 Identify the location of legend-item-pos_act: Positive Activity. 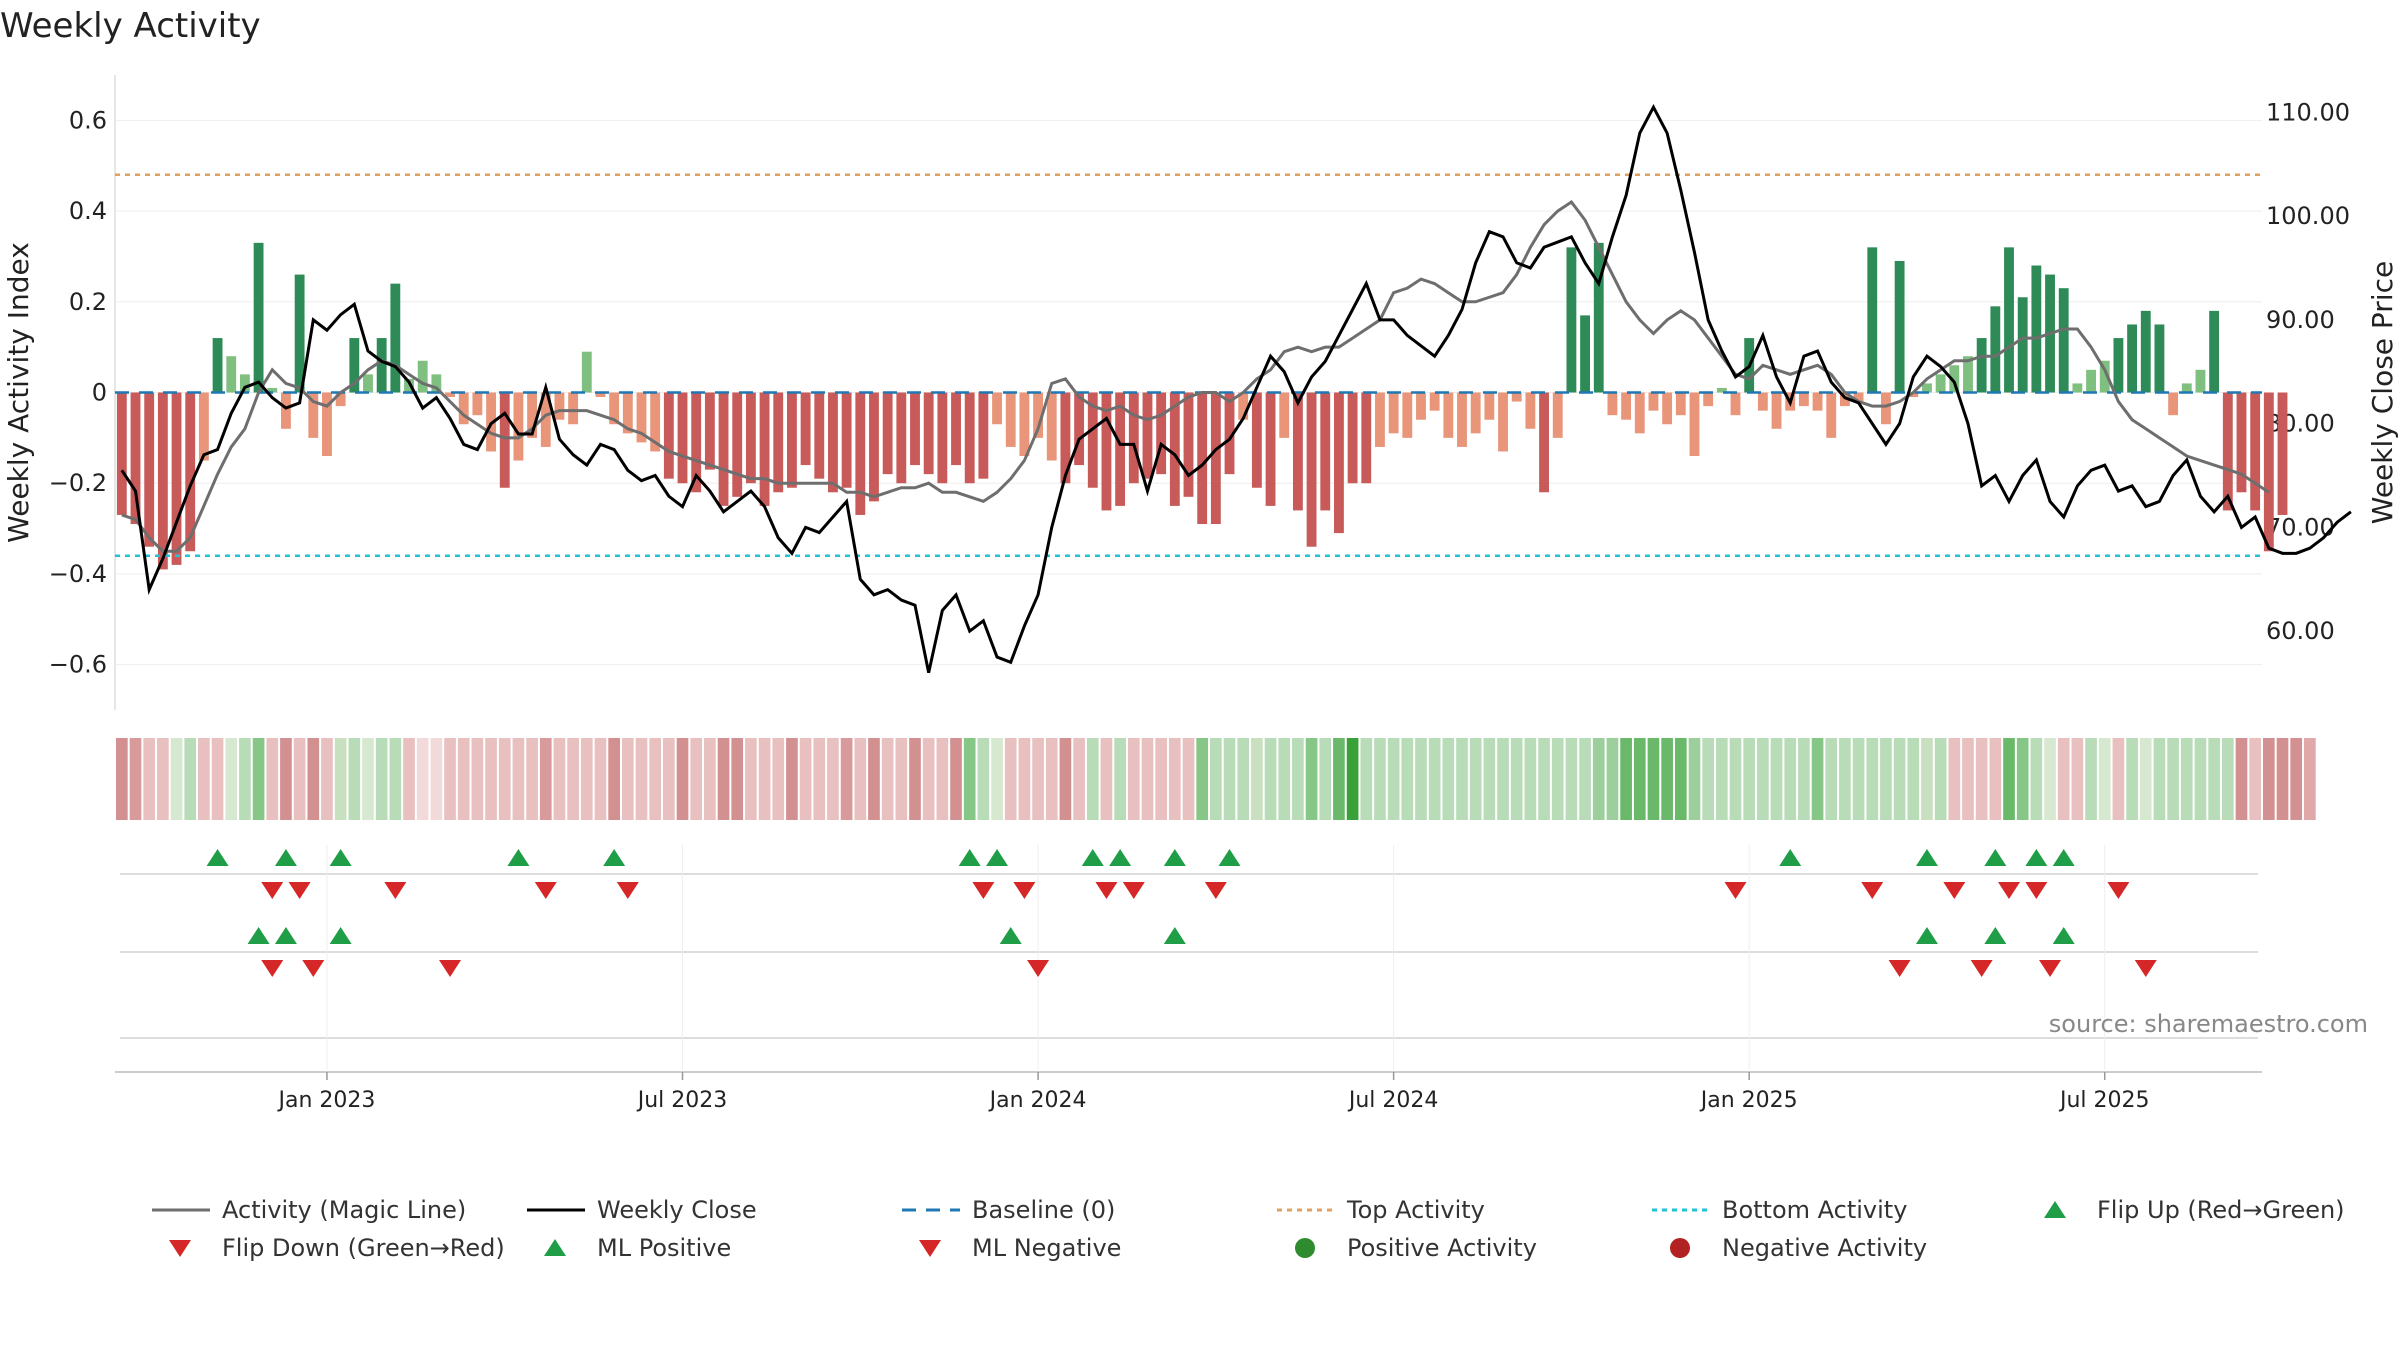
(1462, 1248).